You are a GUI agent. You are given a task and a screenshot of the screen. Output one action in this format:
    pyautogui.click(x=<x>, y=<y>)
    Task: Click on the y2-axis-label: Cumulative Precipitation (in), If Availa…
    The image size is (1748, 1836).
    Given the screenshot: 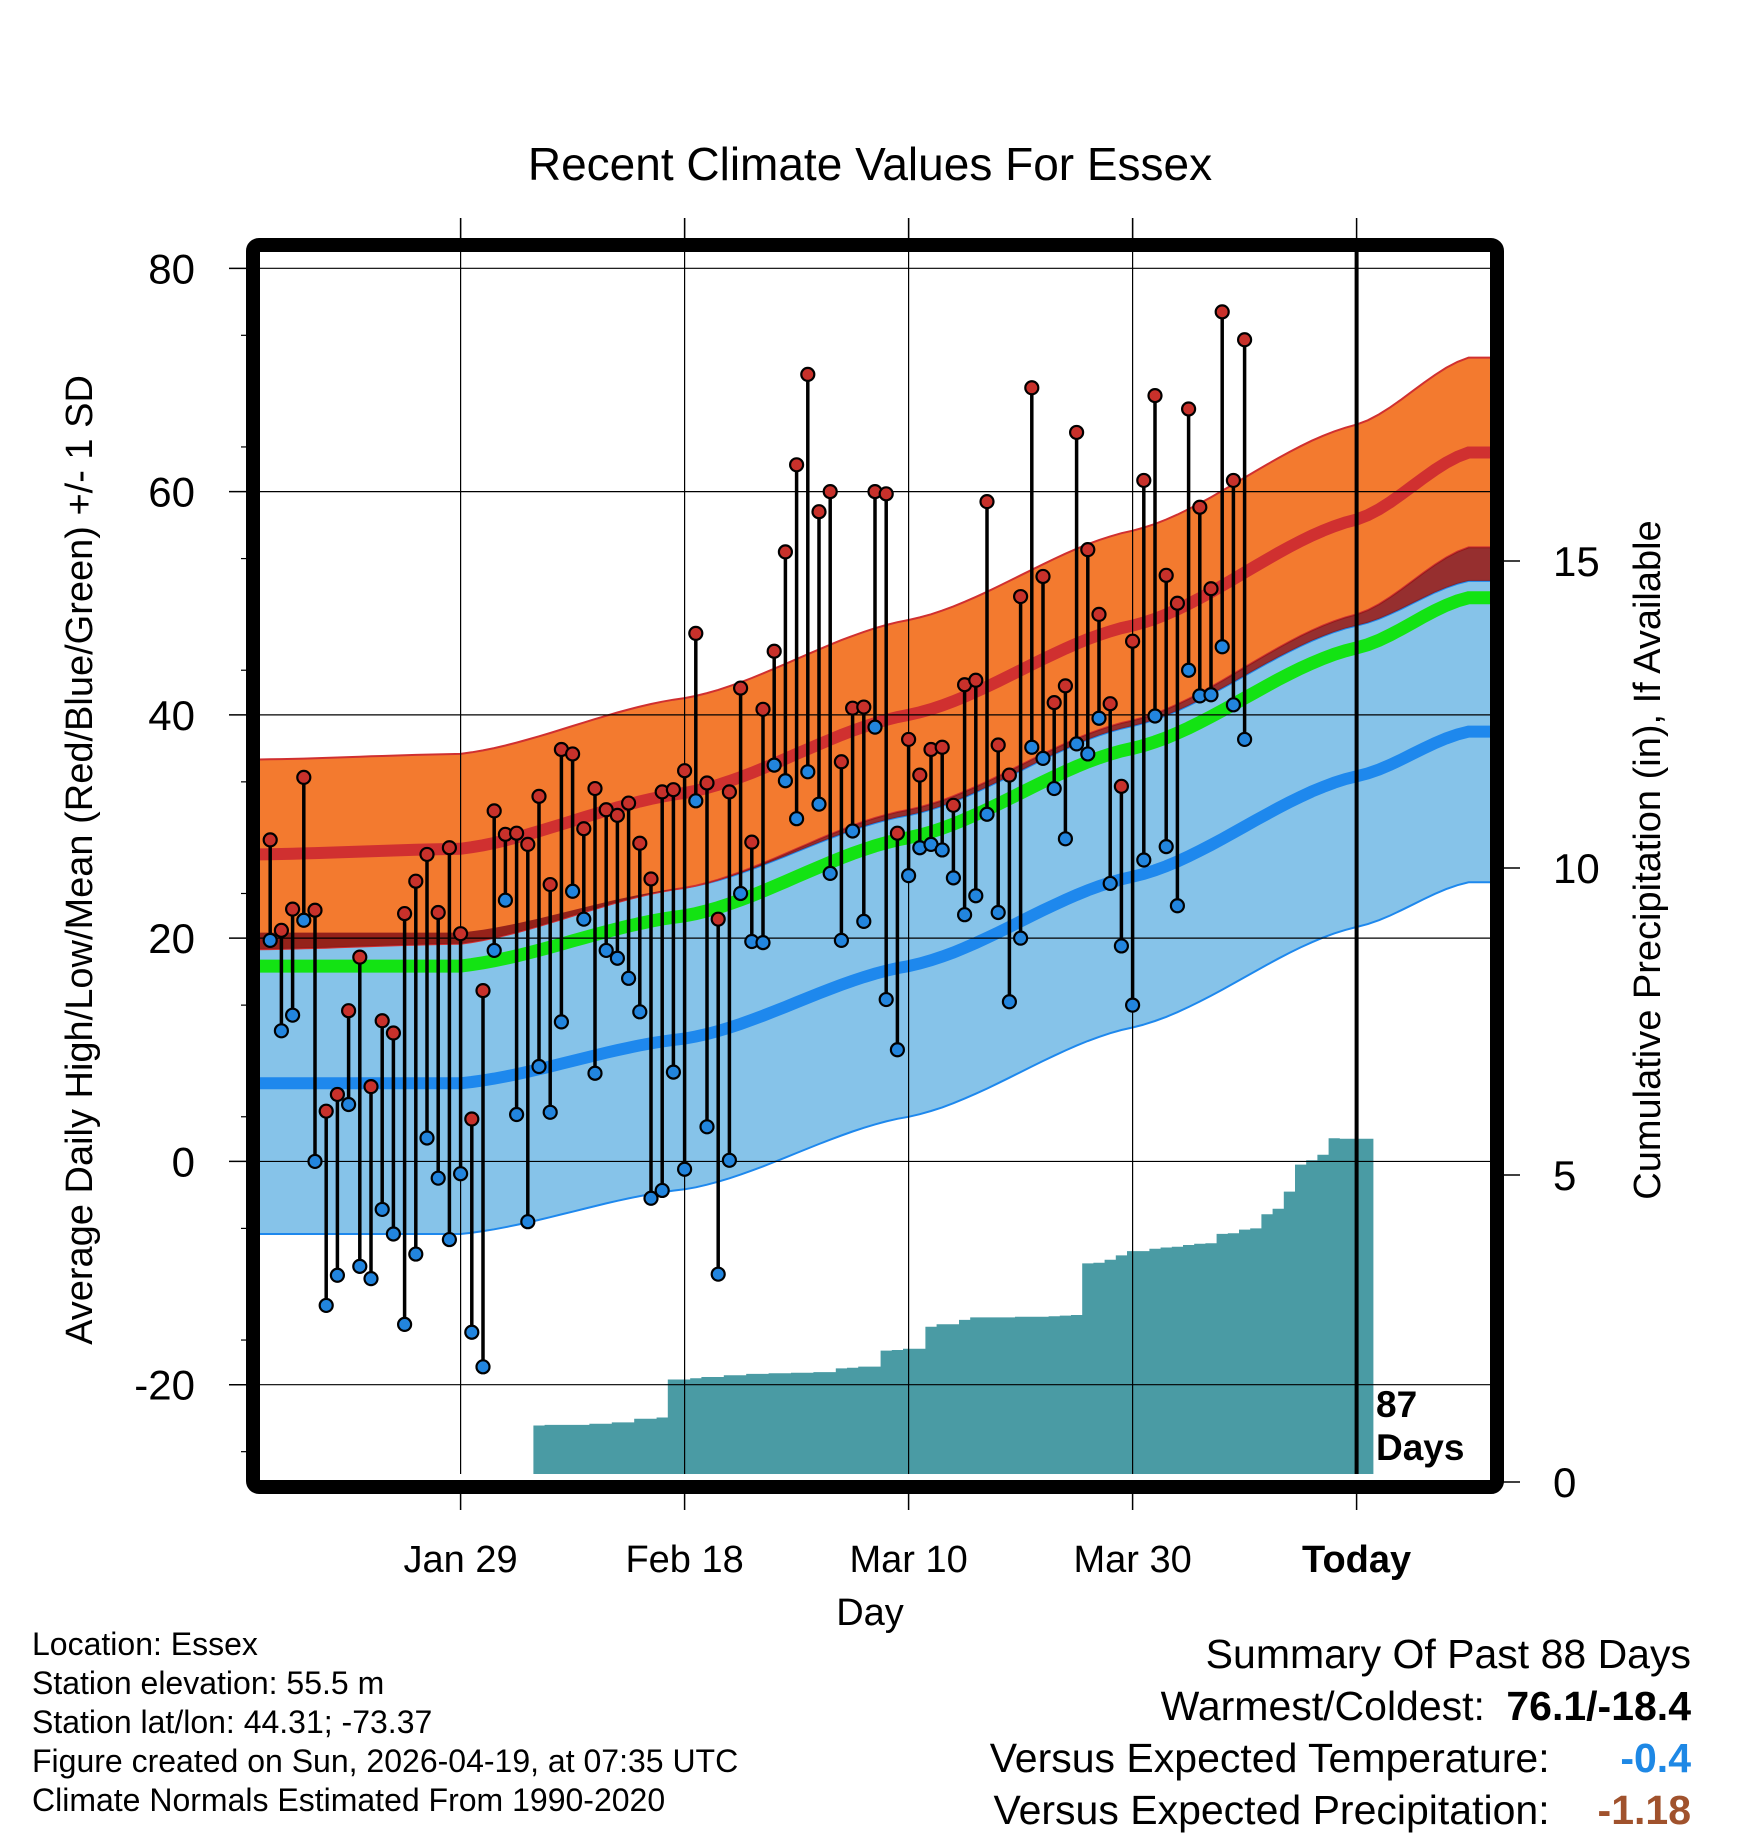 What is the action you would take?
    pyautogui.click(x=1648, y=859)
    